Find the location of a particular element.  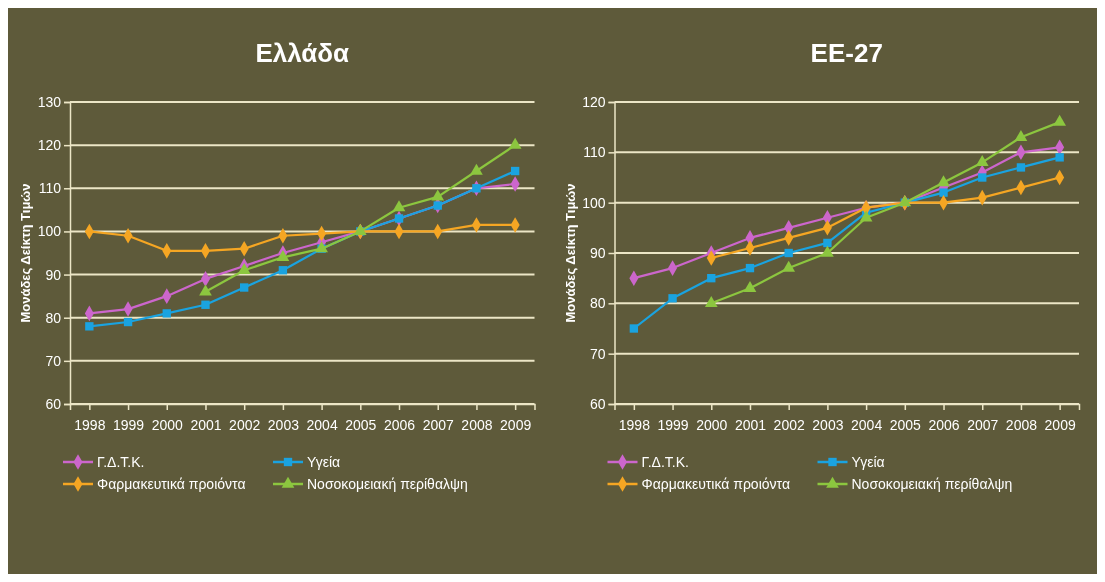

chart-title: ΕΕ-27 is located at coordinates (846, 53).